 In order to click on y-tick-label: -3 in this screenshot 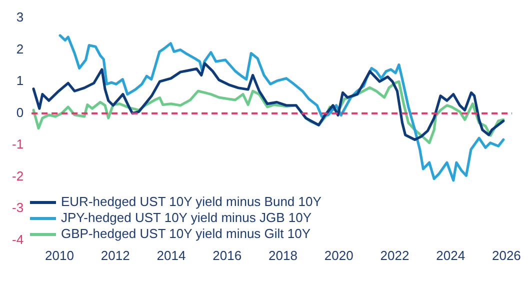, I will do `click(18, 208)`.